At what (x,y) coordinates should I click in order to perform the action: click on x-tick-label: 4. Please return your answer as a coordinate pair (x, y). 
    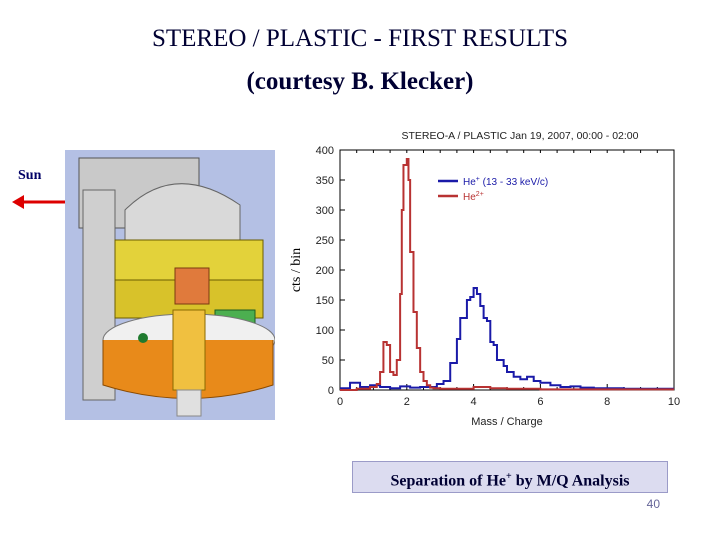
    Looking at the image, I should click on (474, 402).